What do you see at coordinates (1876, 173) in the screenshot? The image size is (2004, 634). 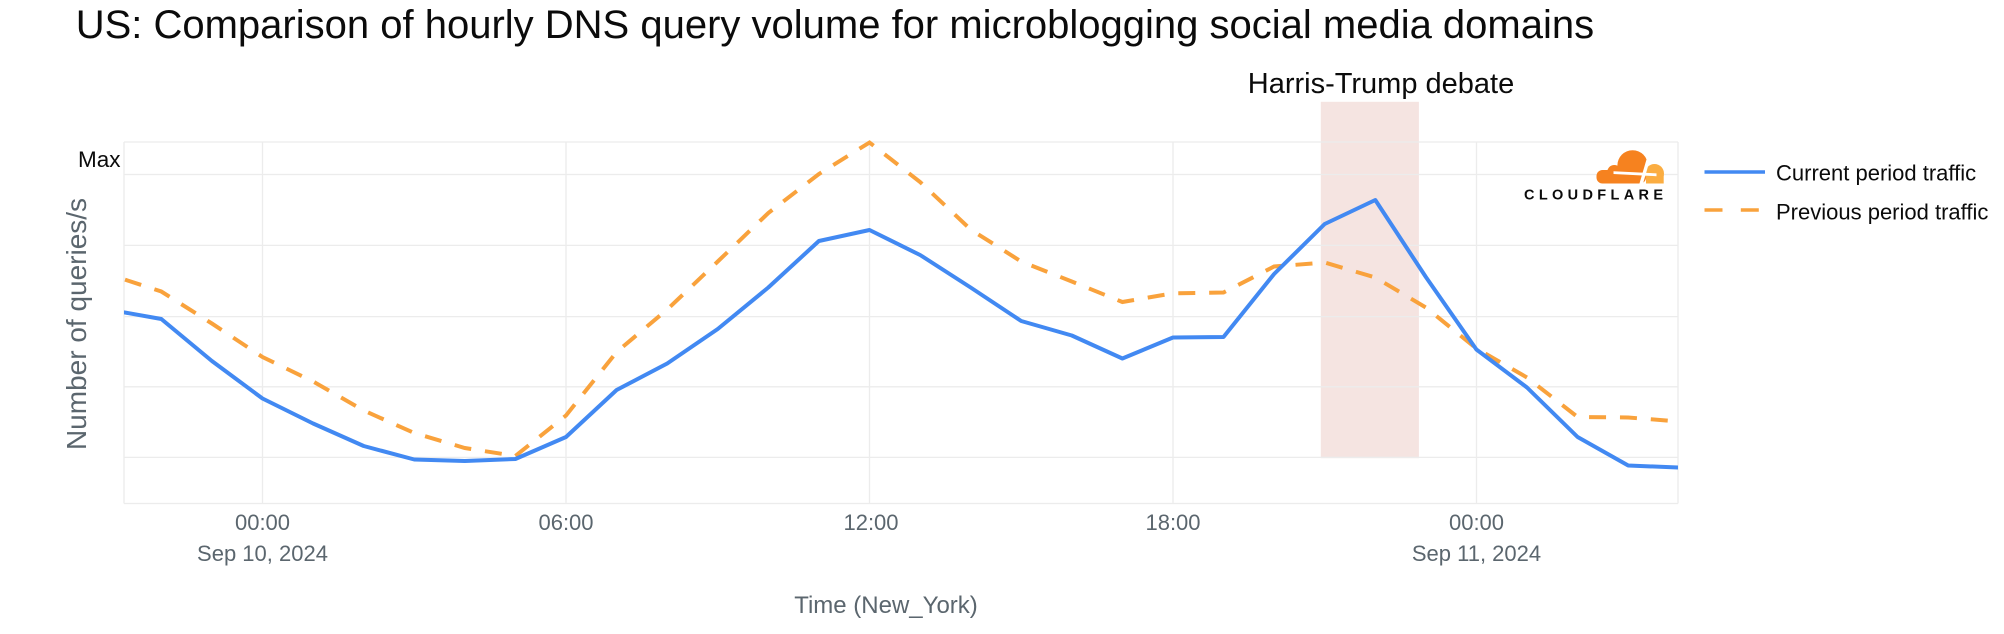 I see `svg-text: Current period traffic` at bounding box center [1876, 173].